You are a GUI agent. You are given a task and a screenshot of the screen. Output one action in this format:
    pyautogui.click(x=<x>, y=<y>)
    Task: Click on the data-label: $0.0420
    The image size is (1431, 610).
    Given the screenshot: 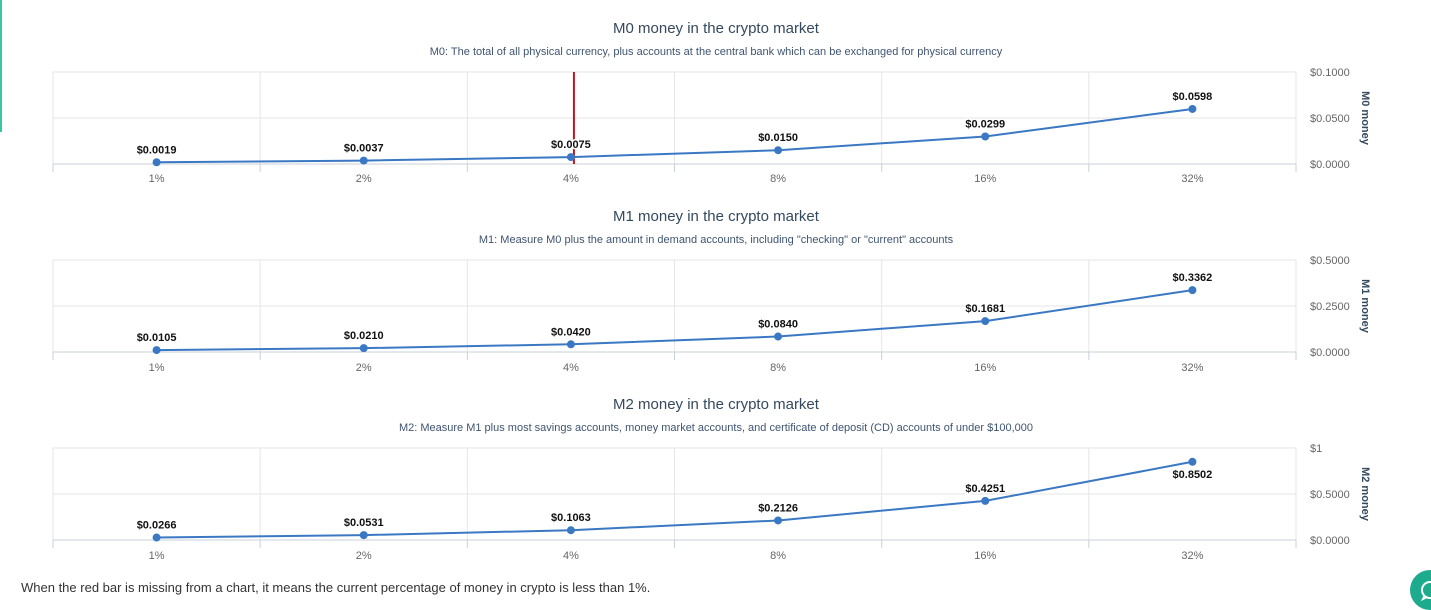 What is the action you would take?
    pyautogui.click(x=571, y=332)
    